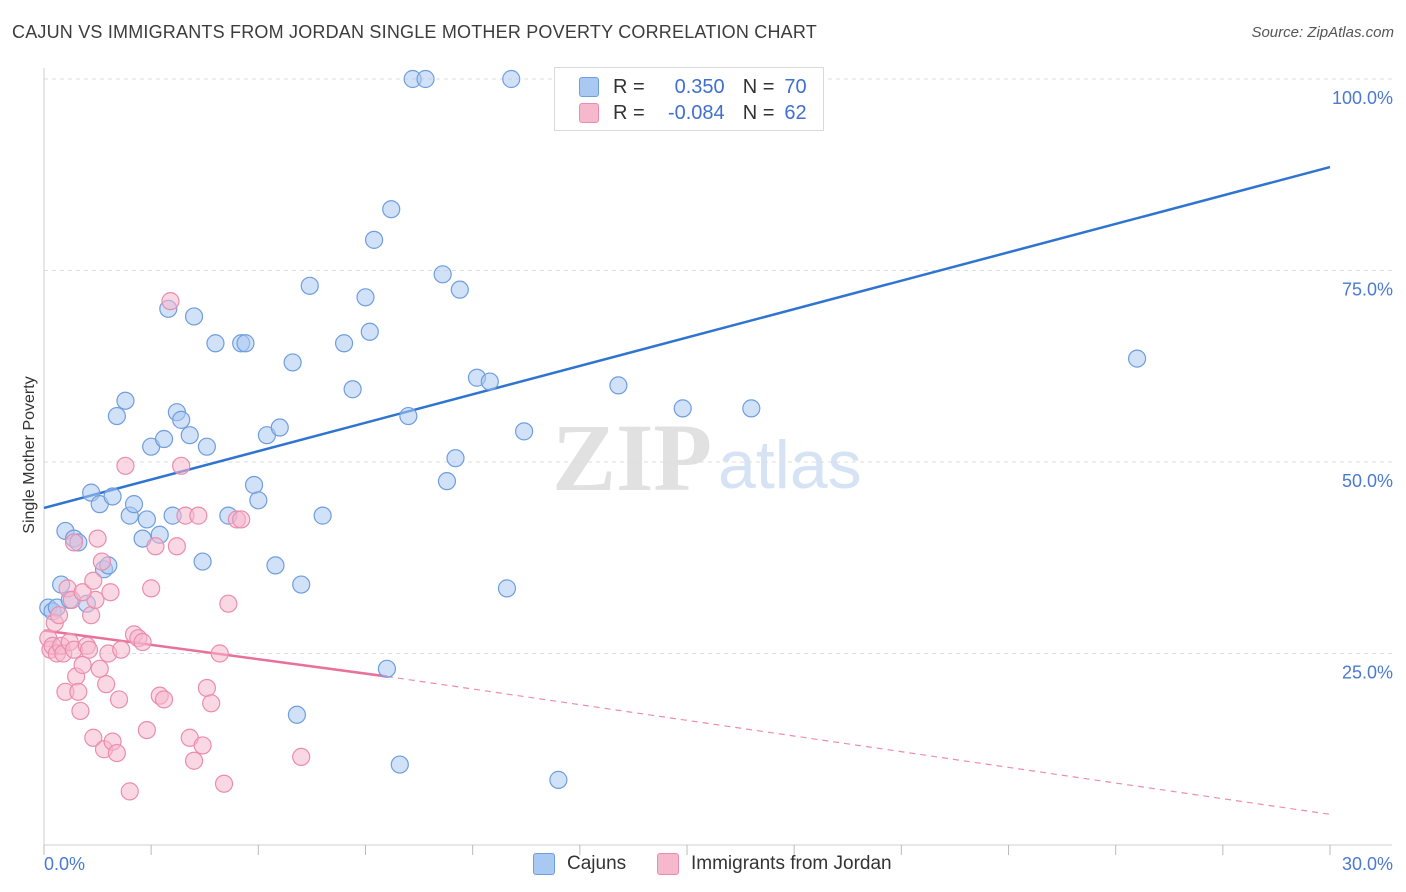 This screenshot has height=892, width=1406. Describe the element at coordinates (632, 457) in the screenshot. I see `watermark-zip: ZIP` at that location.